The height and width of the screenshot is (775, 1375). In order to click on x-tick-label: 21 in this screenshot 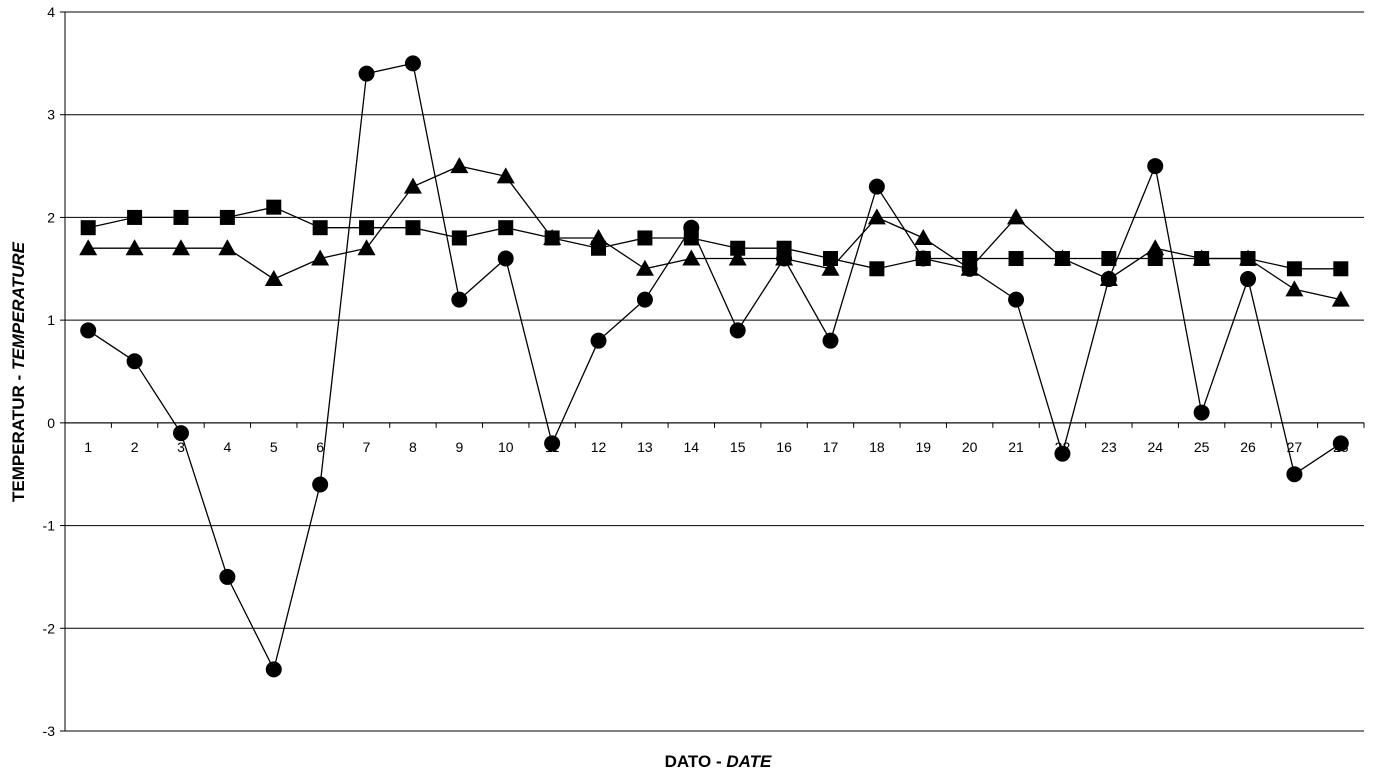, I will do `click(1016, 447)`.